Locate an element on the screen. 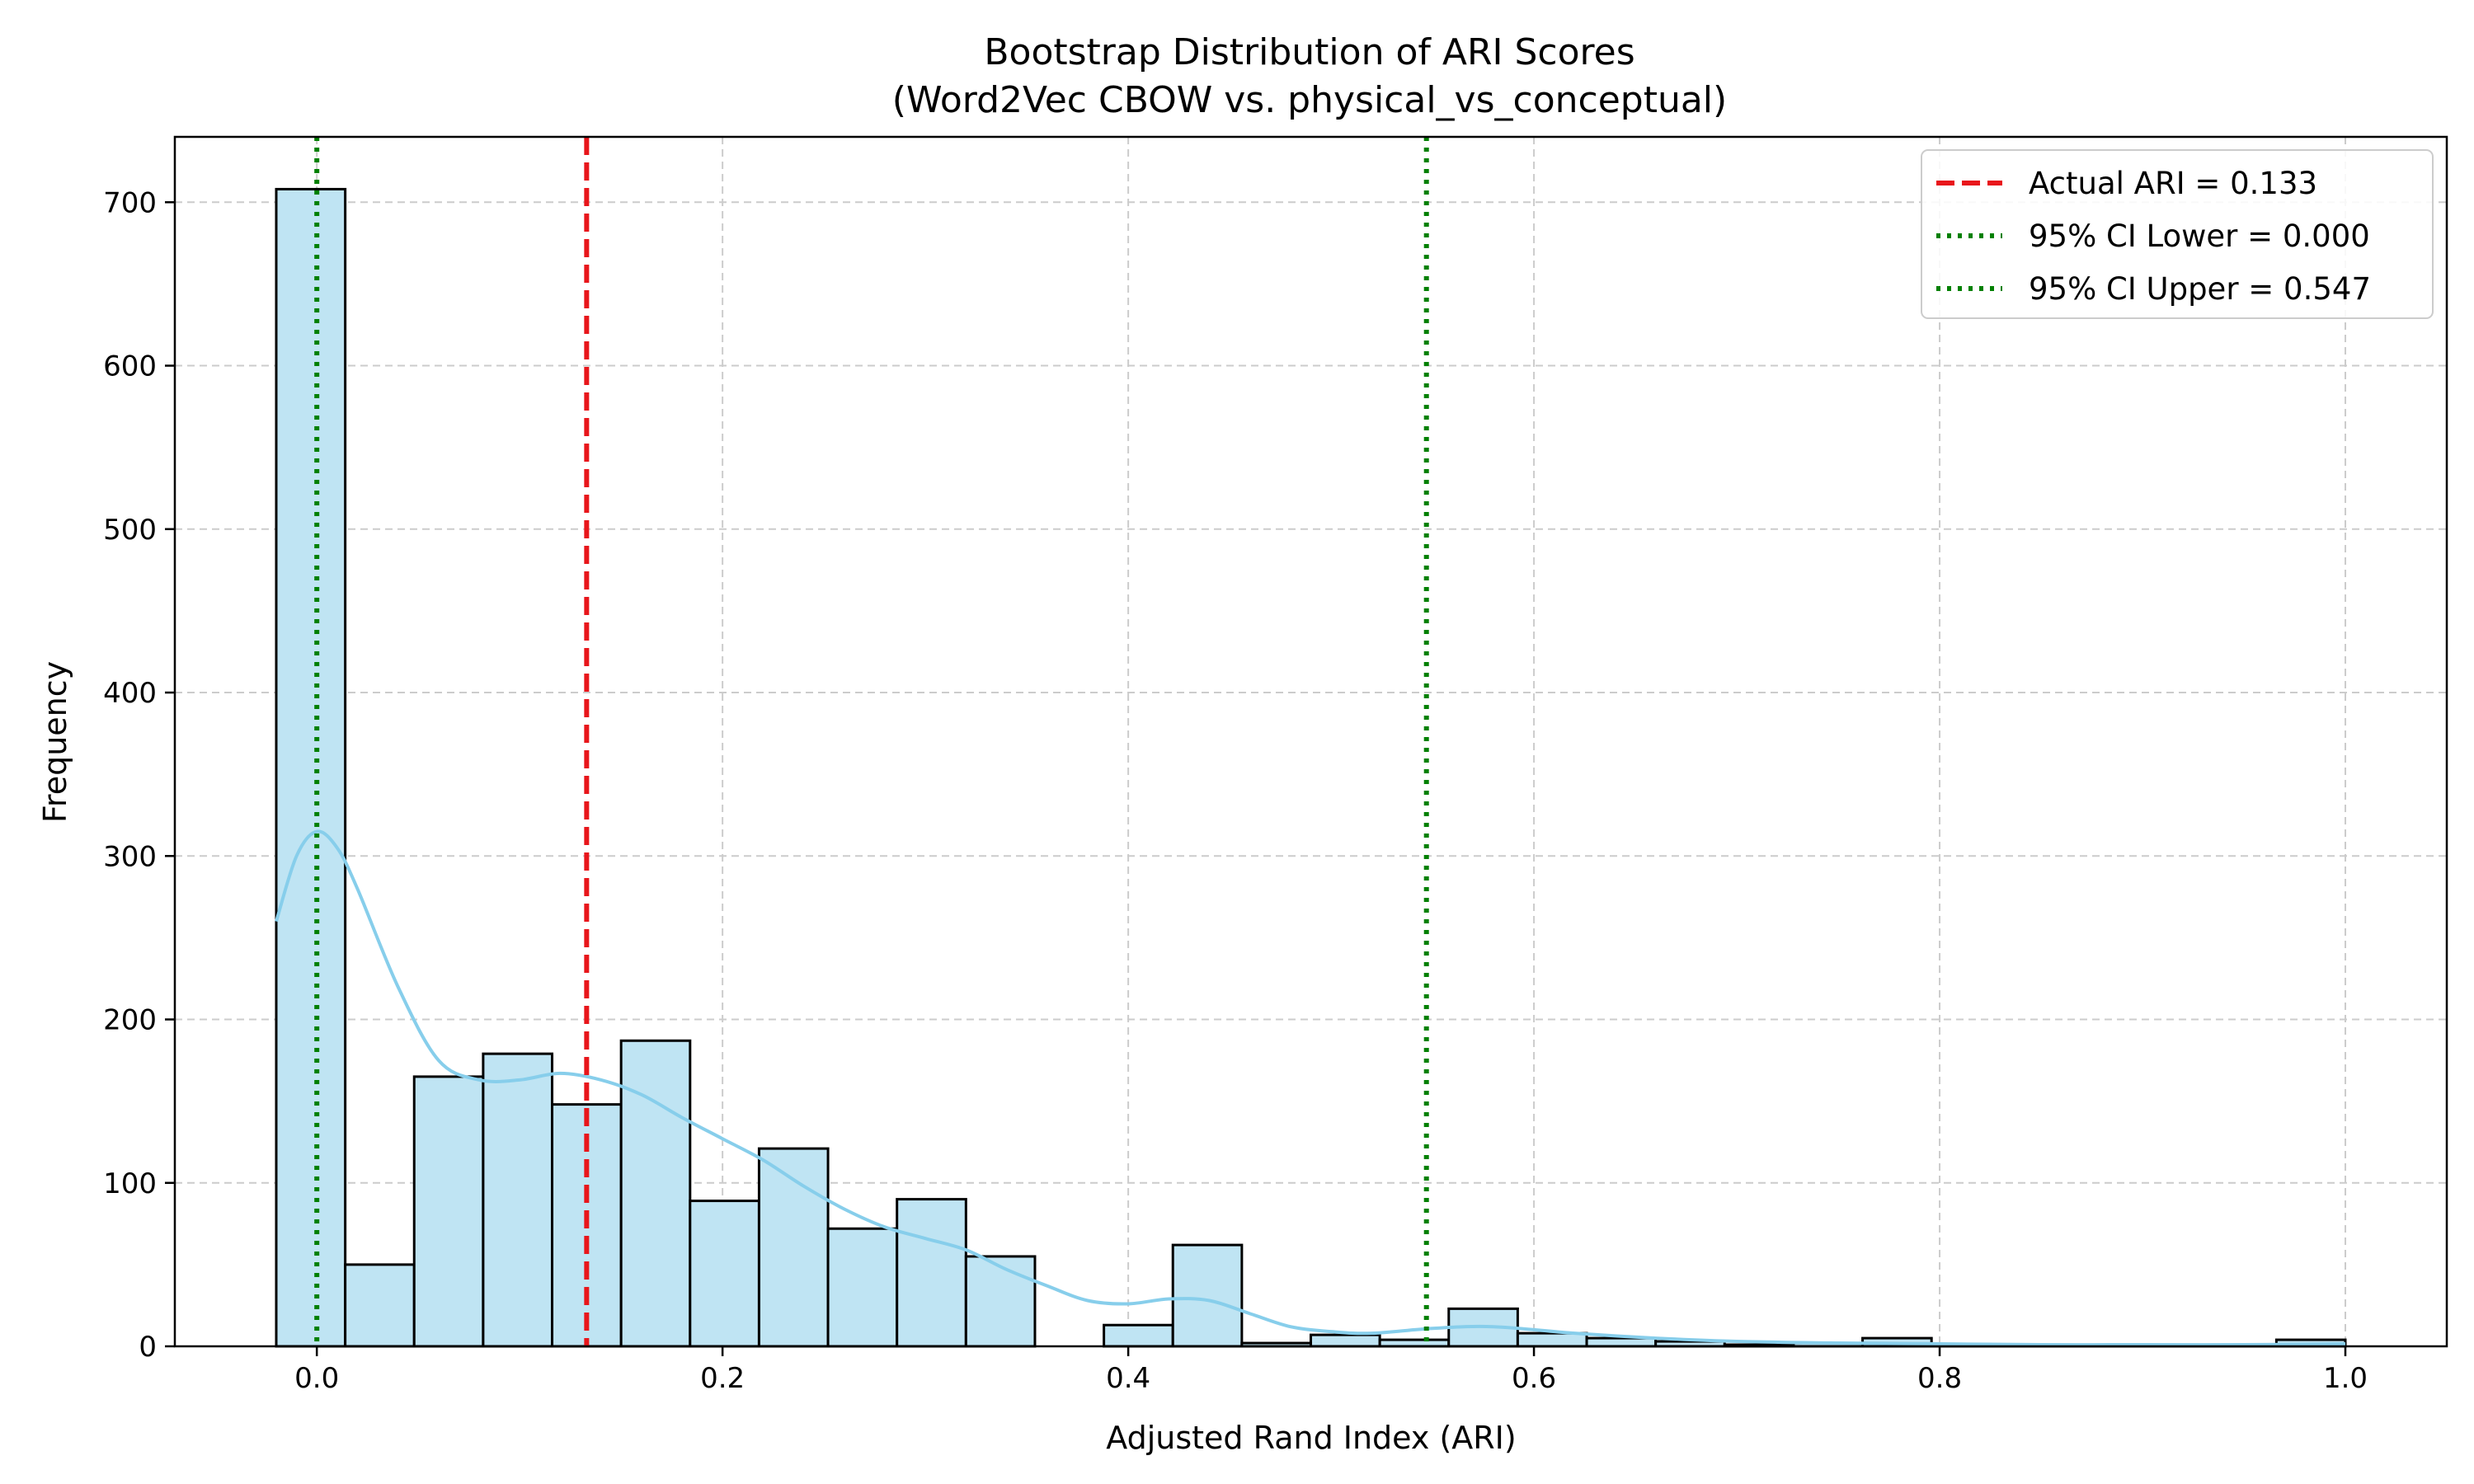 The height and width of the screenshot is (1484, 2474). y-tick-label: 300 is located at coordinates (130, 856).